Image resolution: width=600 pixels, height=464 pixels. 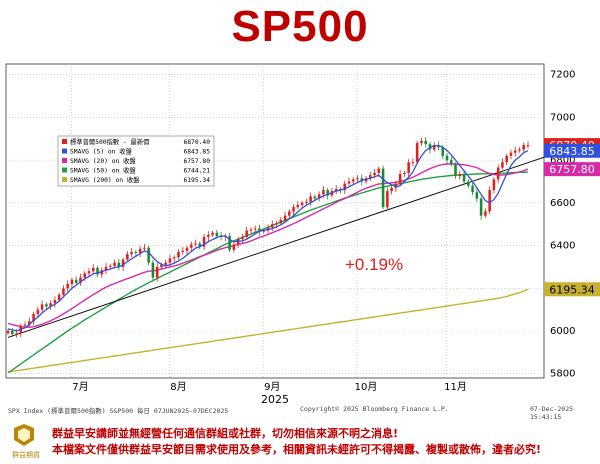 What do you see at coordinates (455, 387) in the screenshot?
I see `x-tick-label: 11月` at bounding box center [455, 387].